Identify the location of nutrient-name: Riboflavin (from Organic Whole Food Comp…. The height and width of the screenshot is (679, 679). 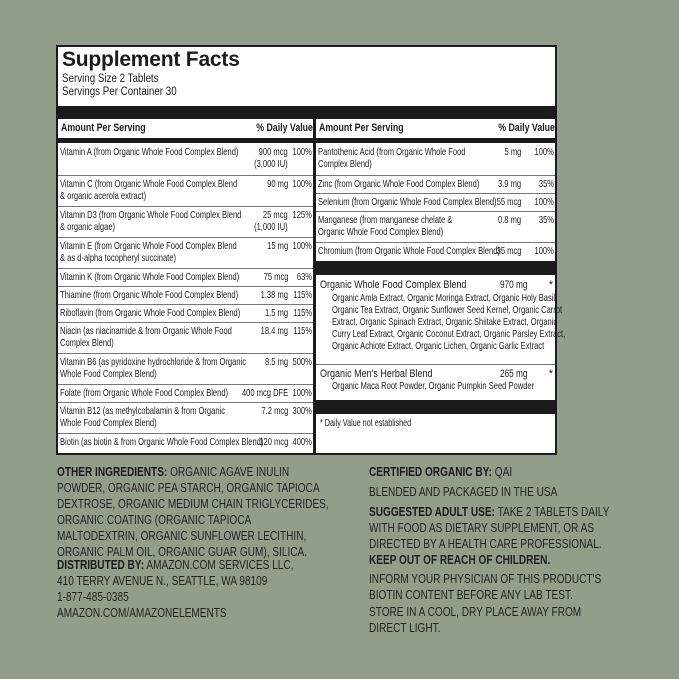
(150, 313).